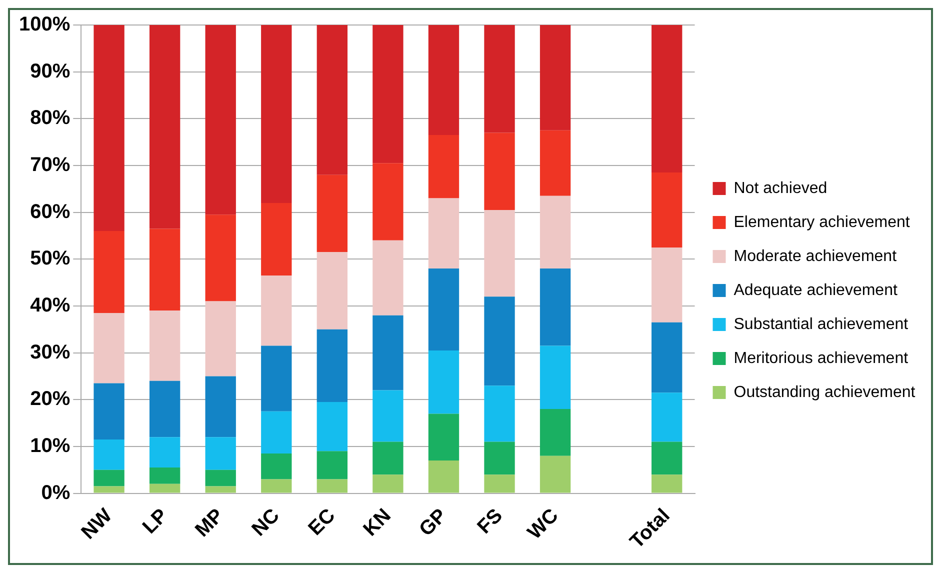  Describe the element at coordinates (50, 71) in the screenshot. I see `y-tick-label: 90%` at that location.